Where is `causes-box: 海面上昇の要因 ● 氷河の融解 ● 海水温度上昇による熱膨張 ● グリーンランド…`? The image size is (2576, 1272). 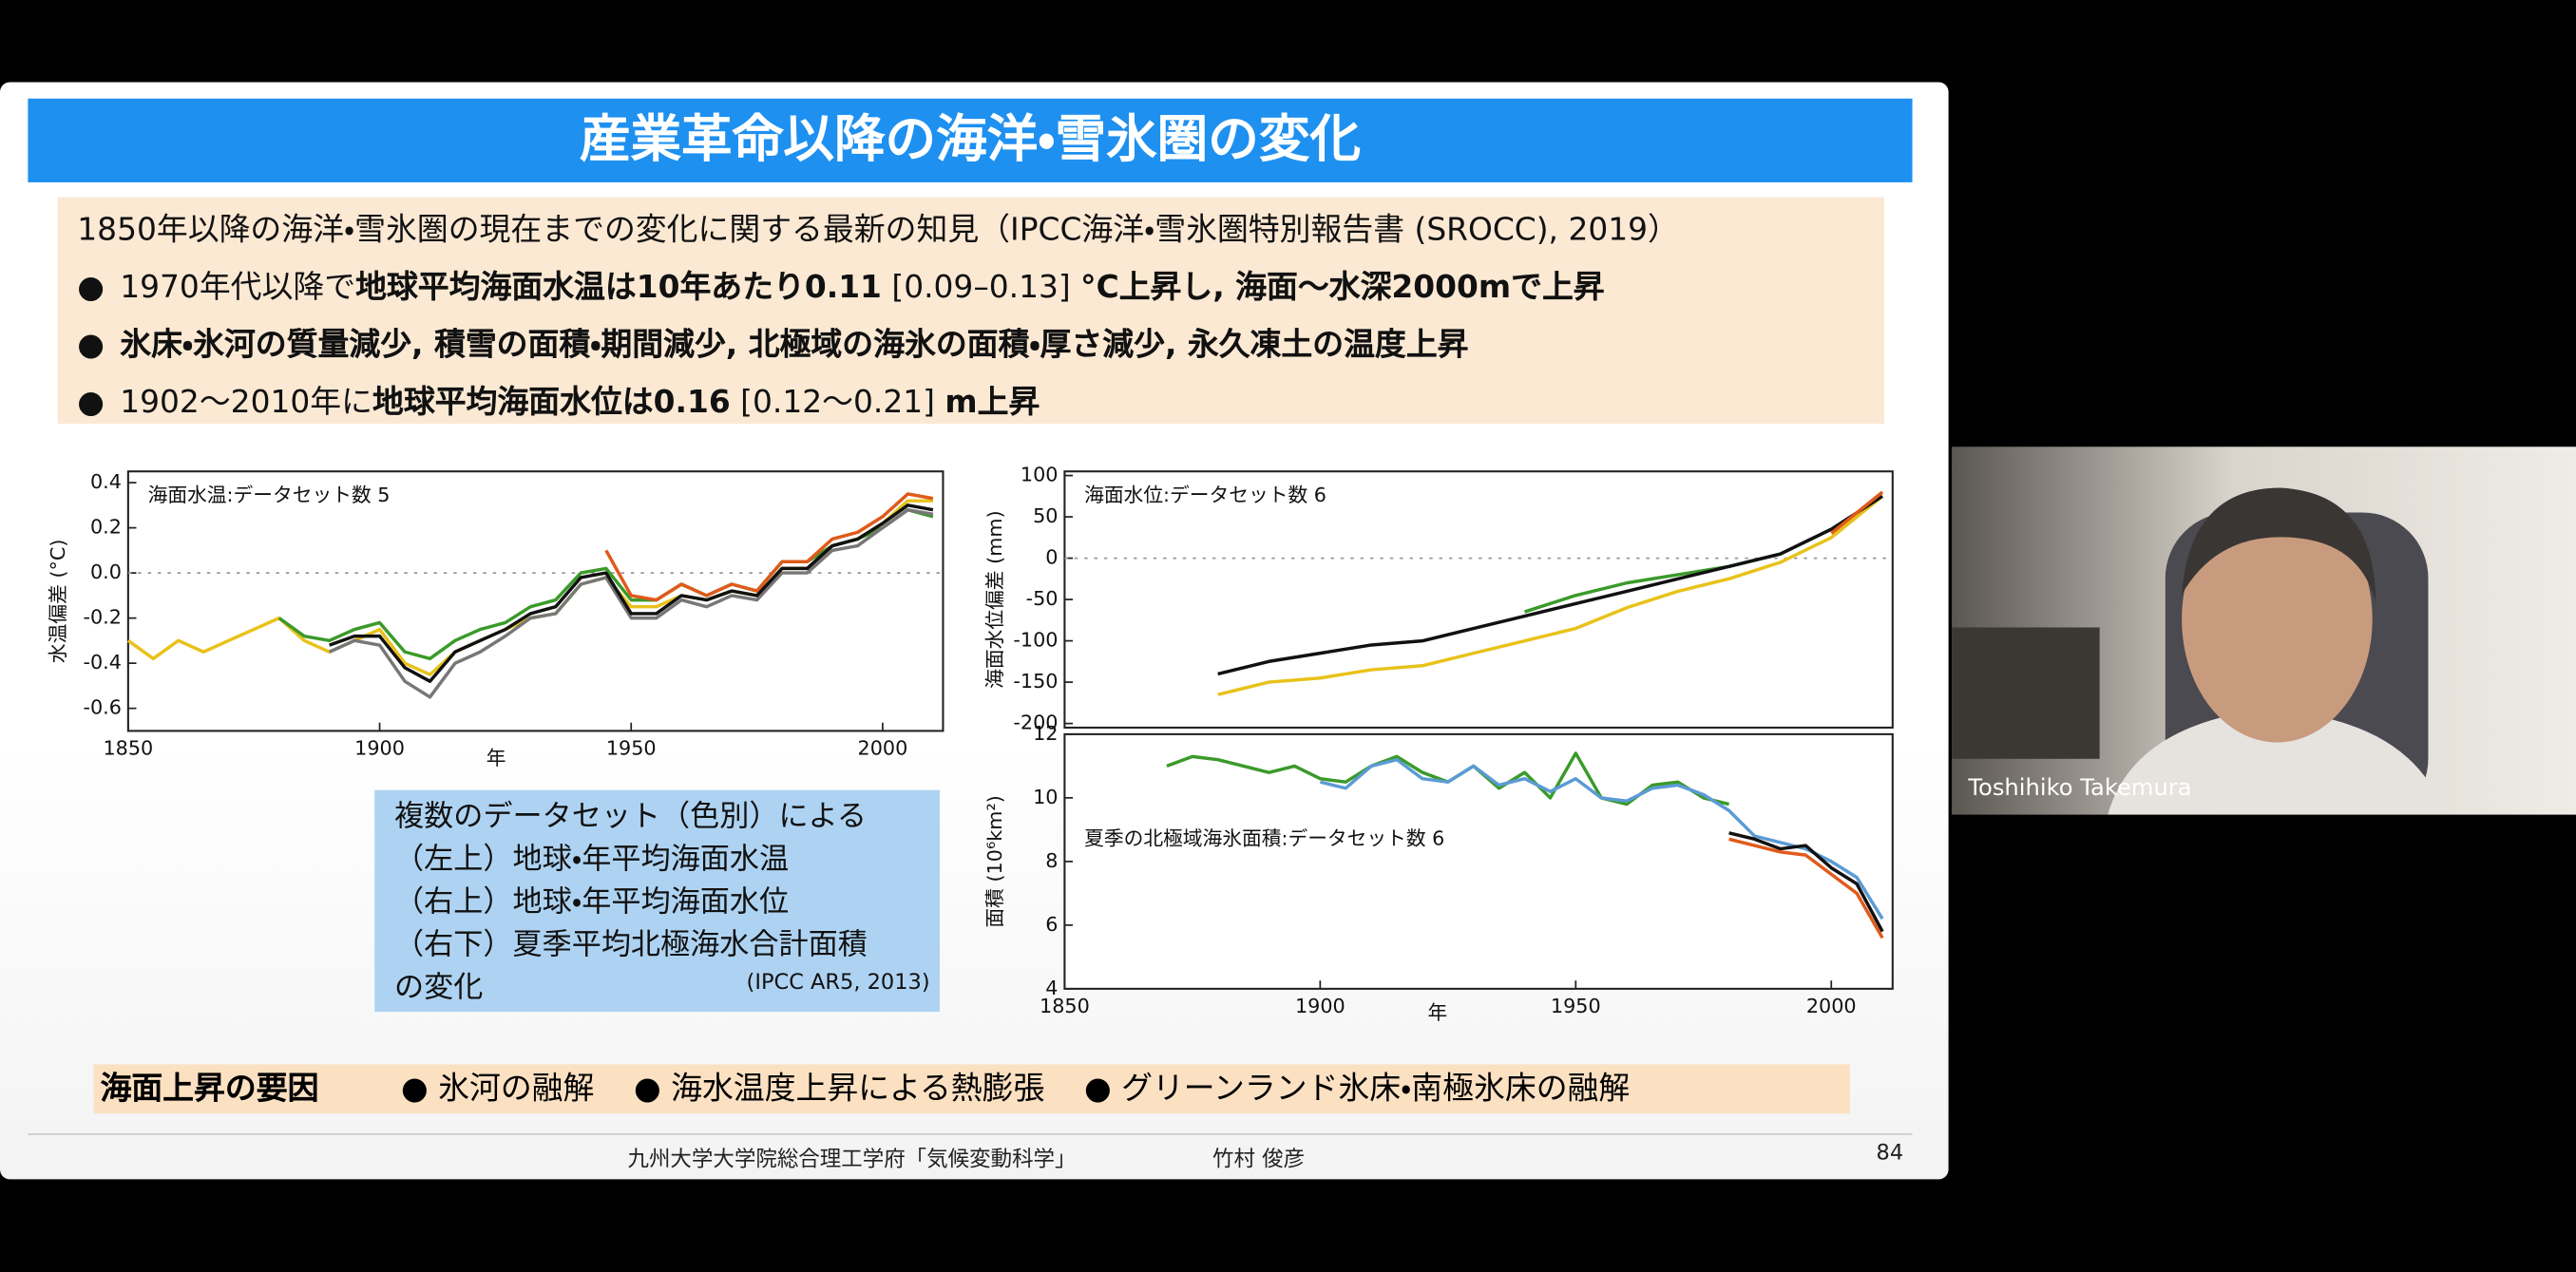
causes-box: 海面上昇の要因 ● 氷河の融解 ● 海水温度上昇による熱膨張 ● グリーンランド… is located at coordinates (971, 1089).